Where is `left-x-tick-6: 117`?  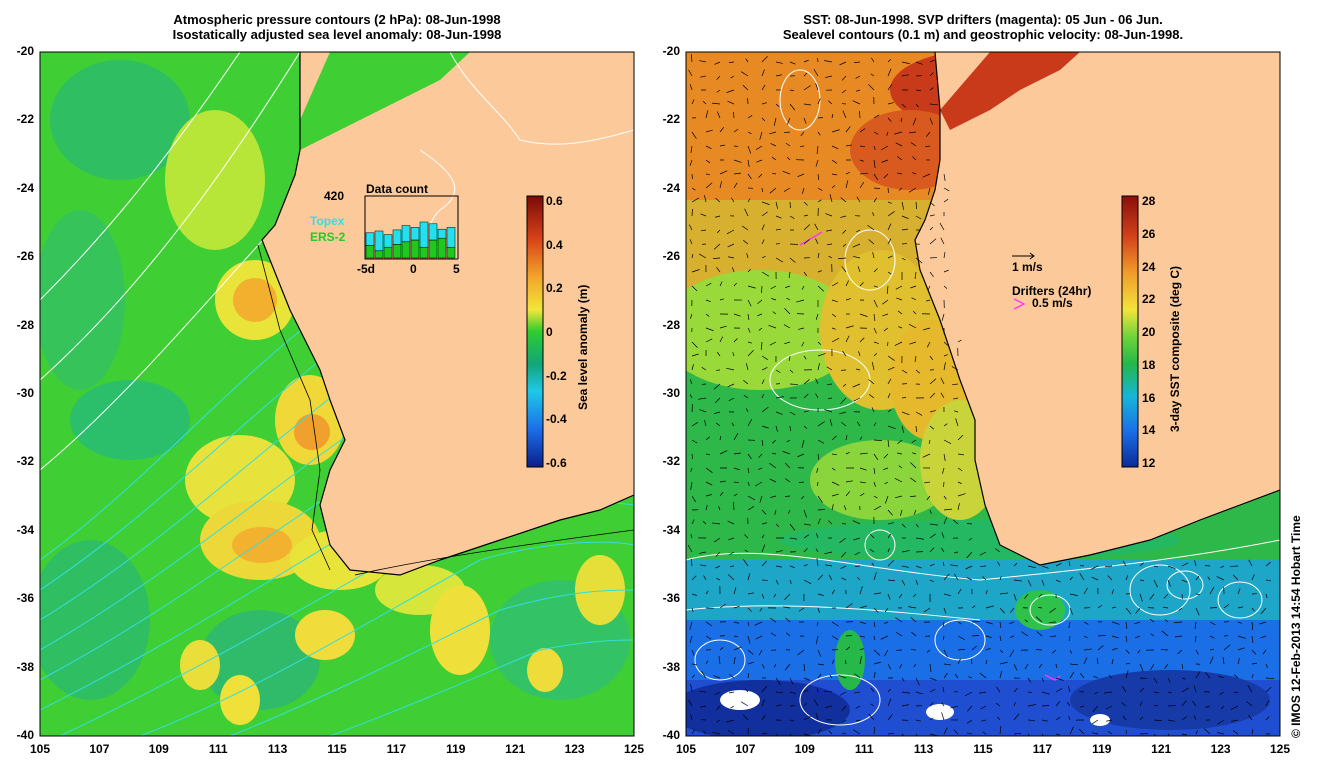
left-x-tick-6: 117 is located at coordinates (396, 749).